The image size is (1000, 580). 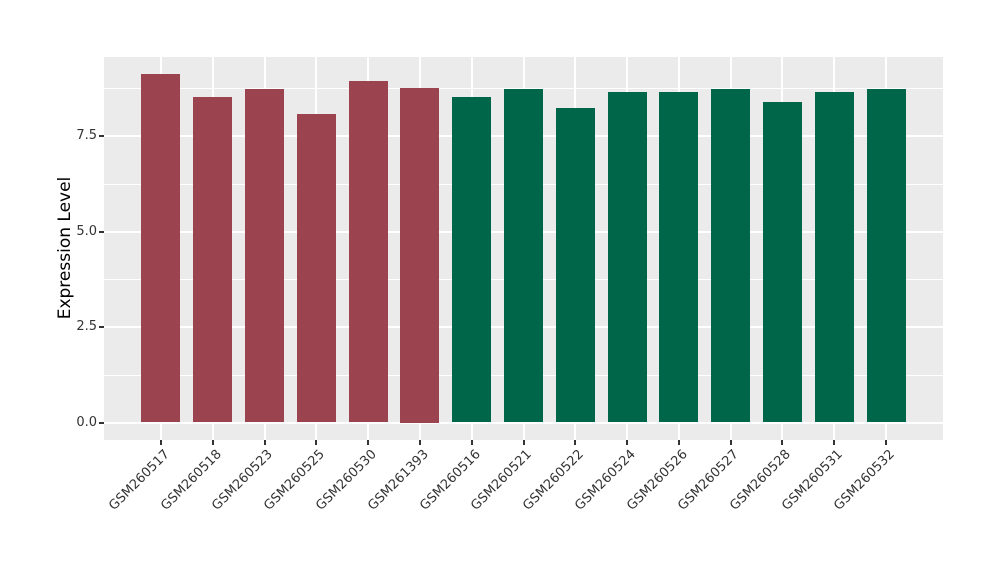 What do you see at coordinates (86, 422) in the screenshot?
I see `y-tick-label: 0.0` at bounding box center [86, 422].